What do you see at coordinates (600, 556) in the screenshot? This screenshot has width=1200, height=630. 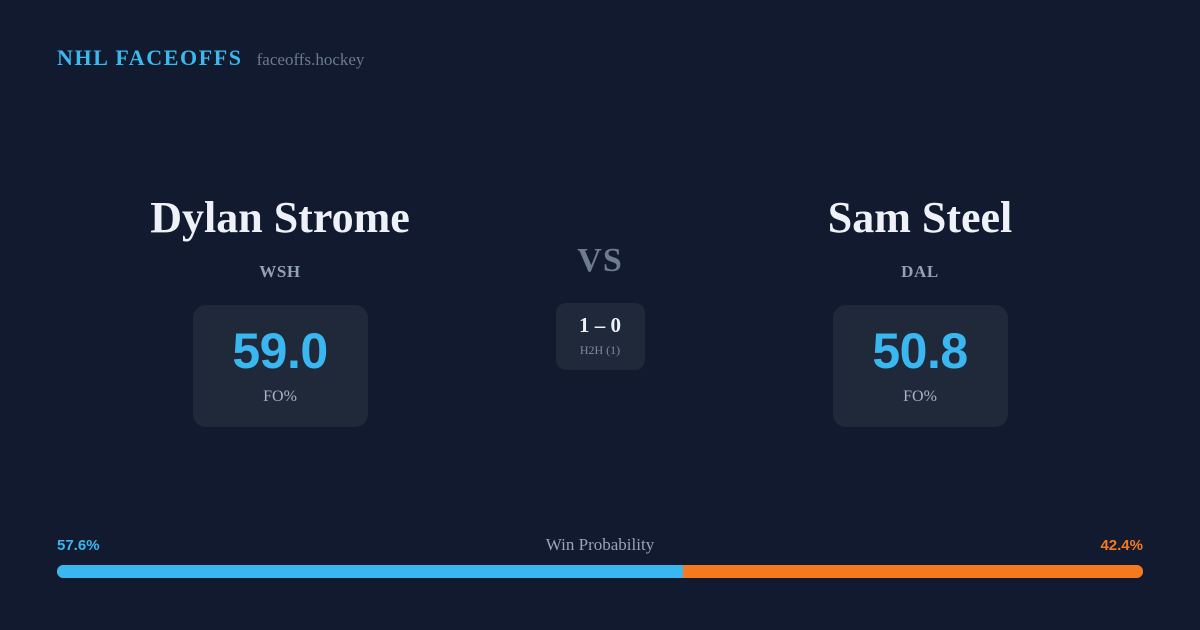 I see `win-probability-section: 57.6% Win Probability 42.4%` at bounding box center [600, 556].